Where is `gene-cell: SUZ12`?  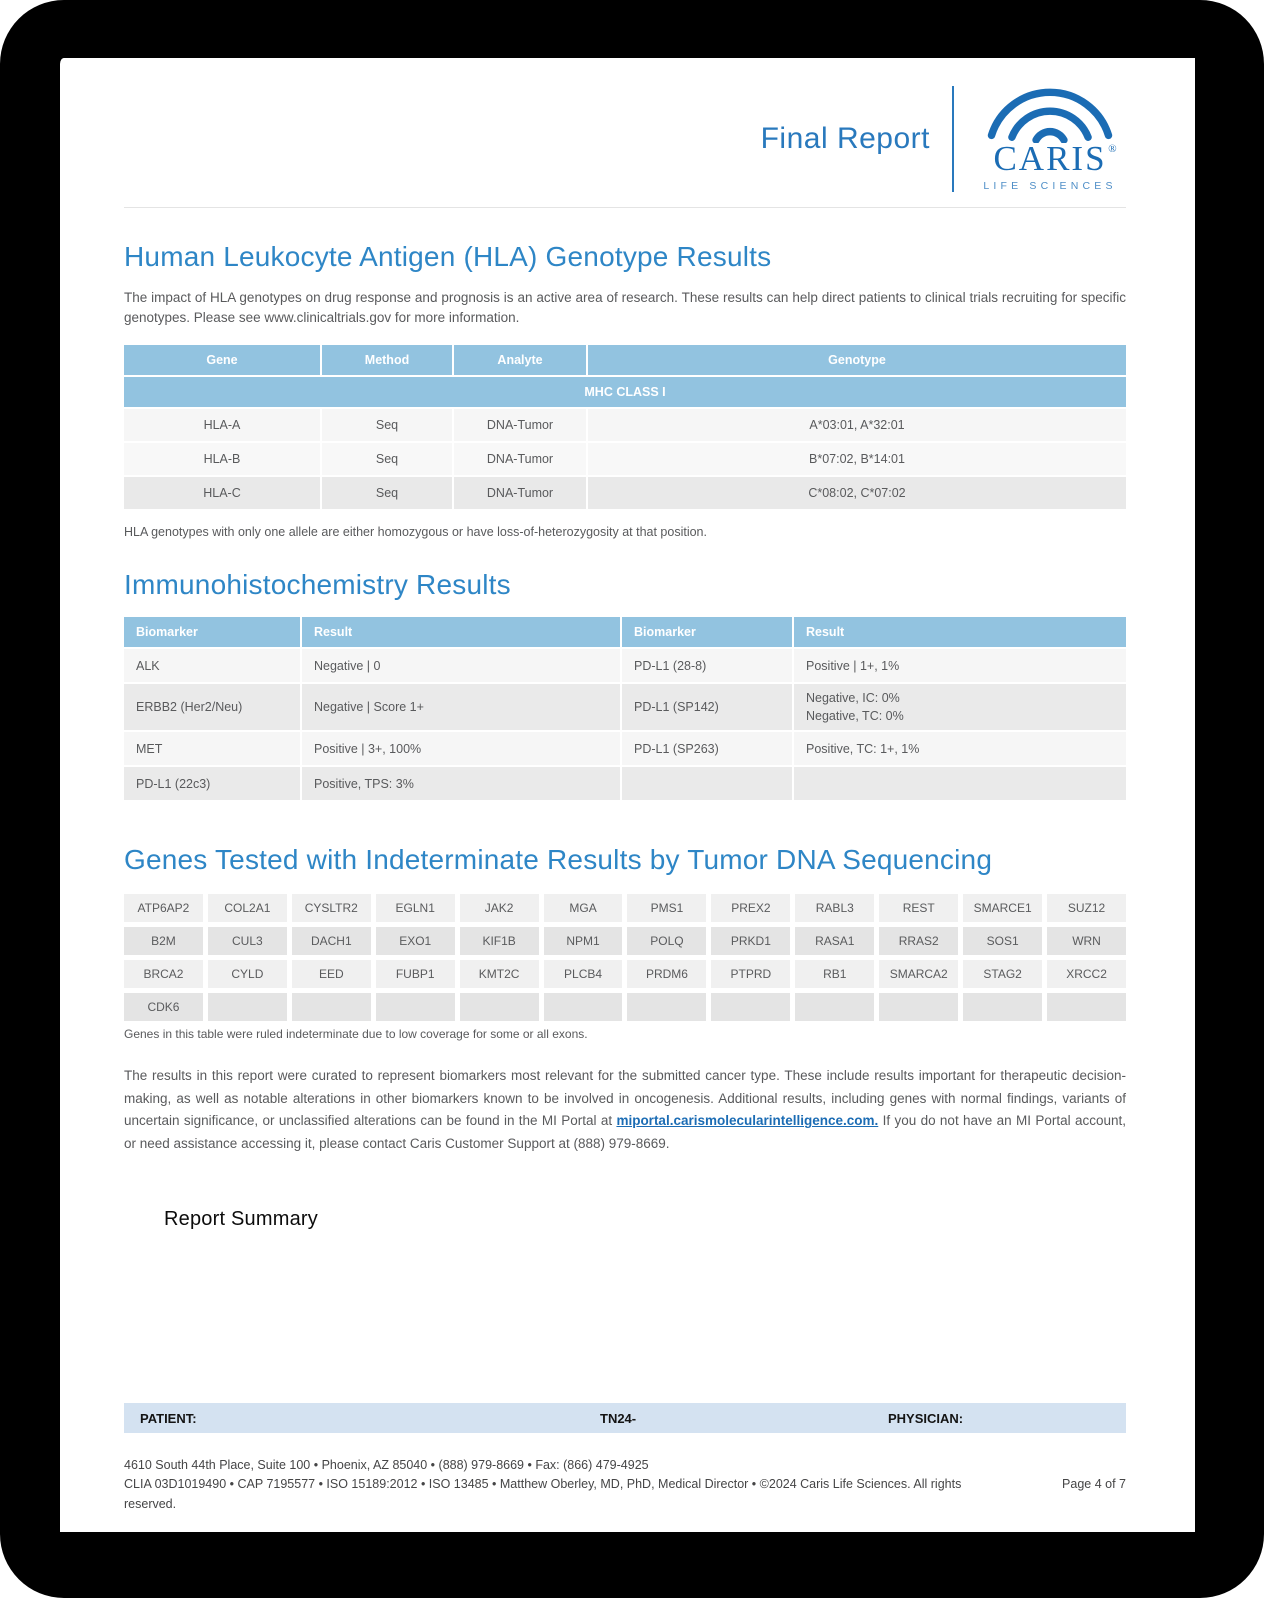 gene-cell: SUZ12 is located at coordinates (1086, 908).